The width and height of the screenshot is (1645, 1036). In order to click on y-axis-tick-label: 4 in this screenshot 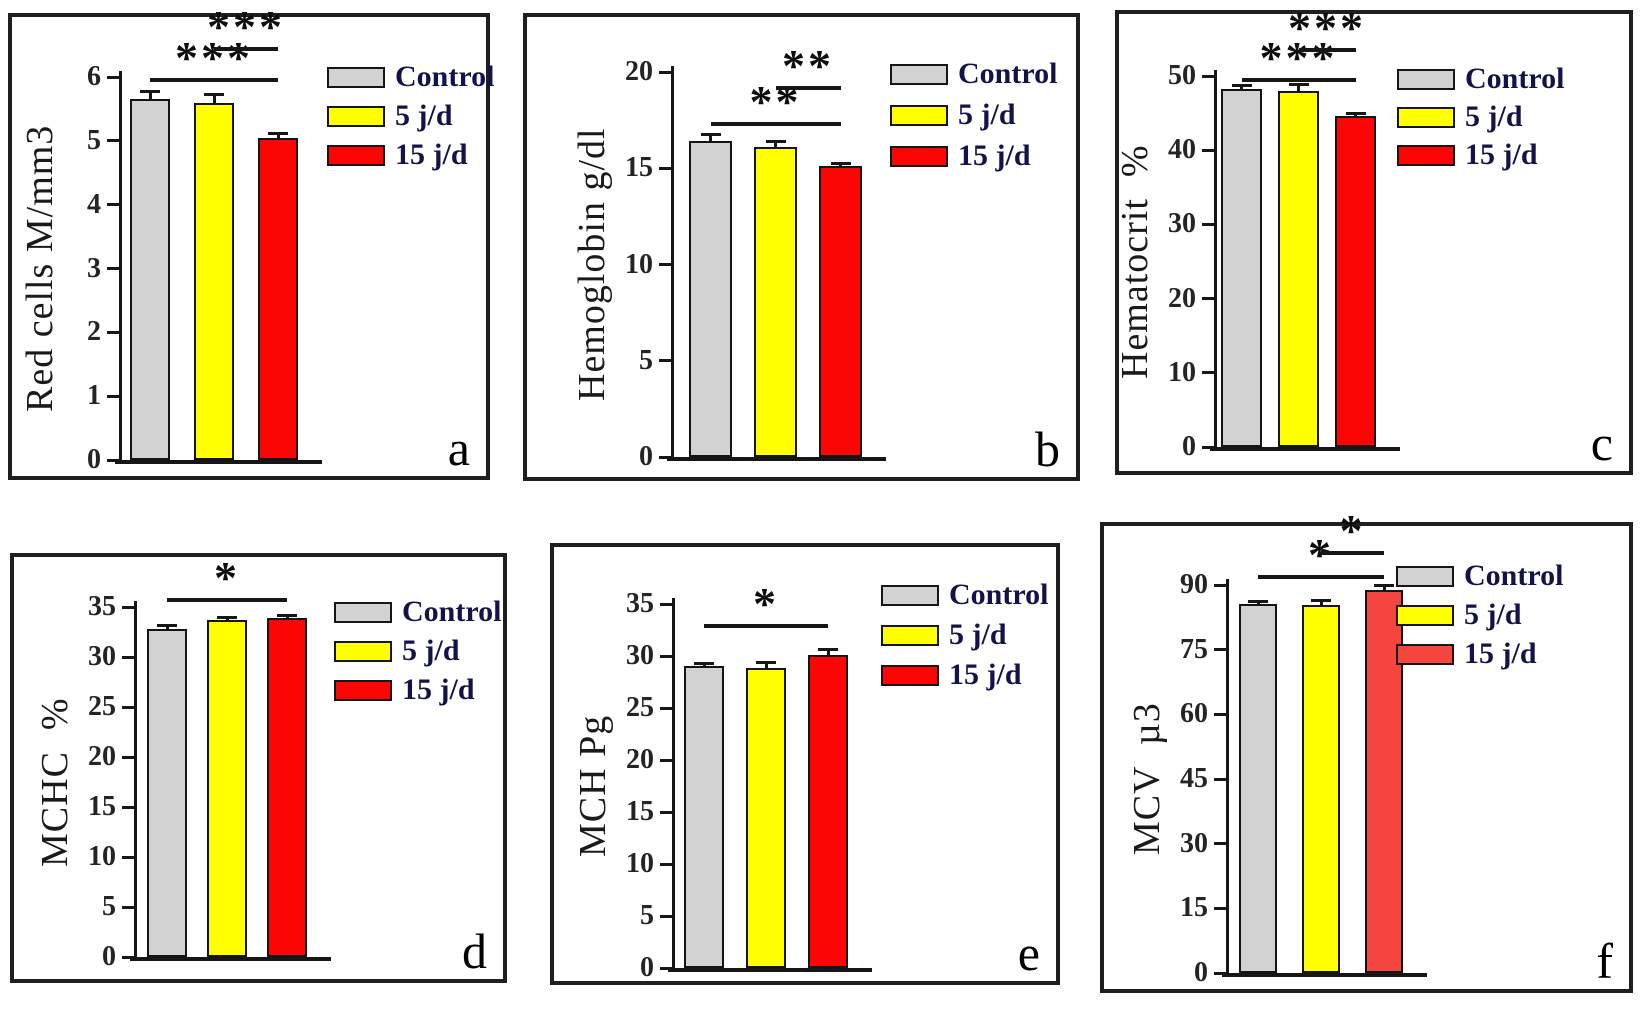, I will do `click(94, 204)`.